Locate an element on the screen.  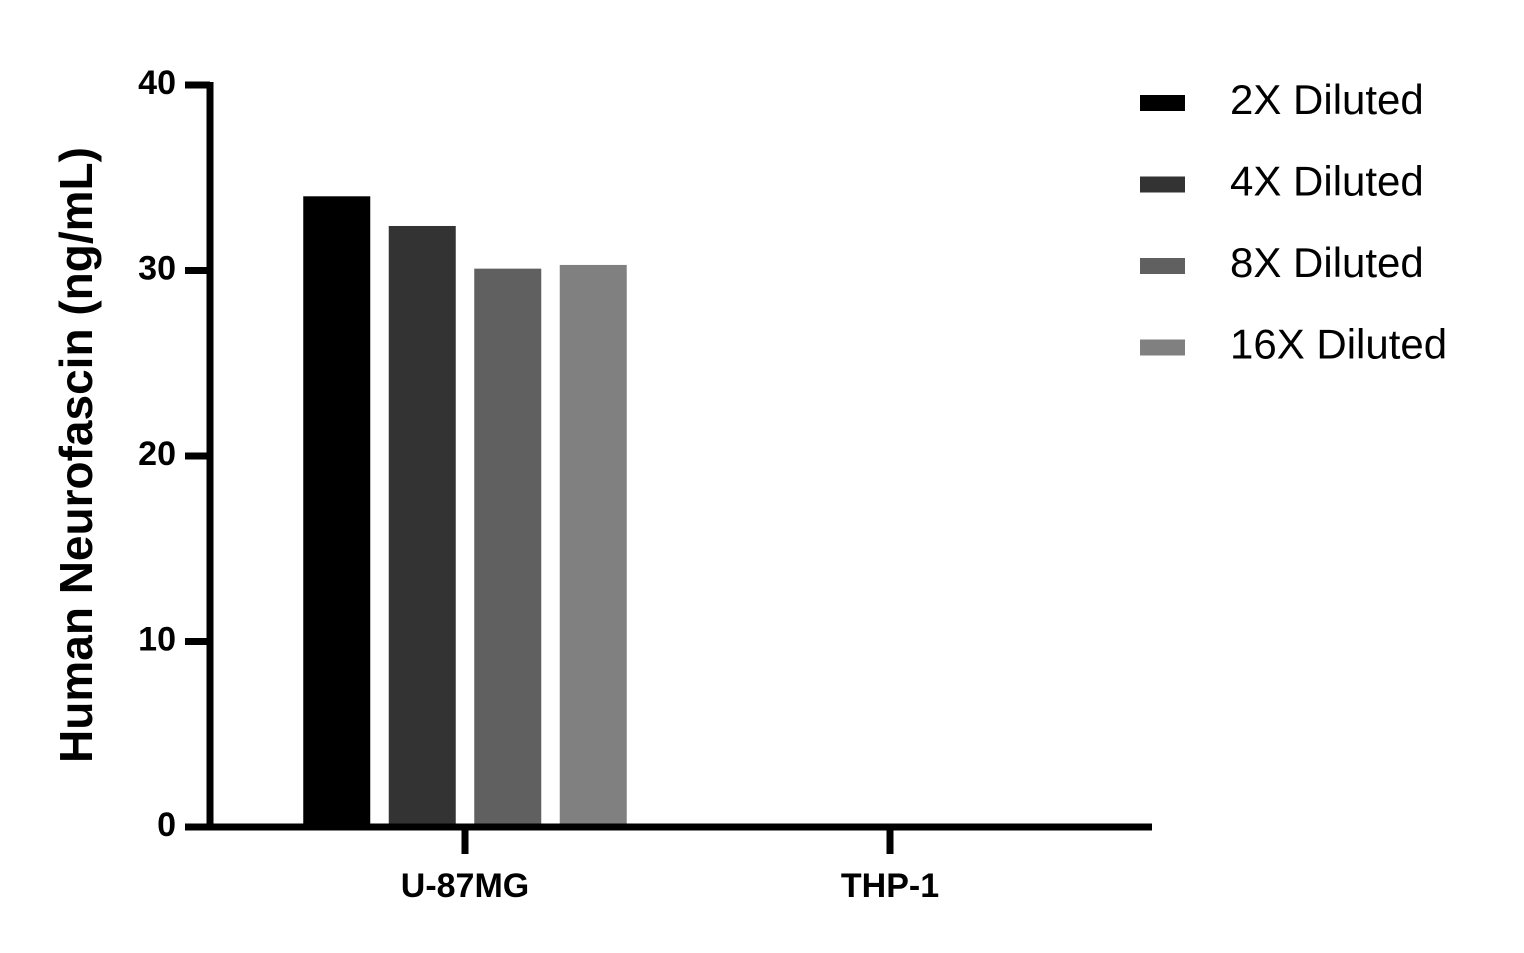
y-tick-label: 10 is located at coordinates (157, 639).